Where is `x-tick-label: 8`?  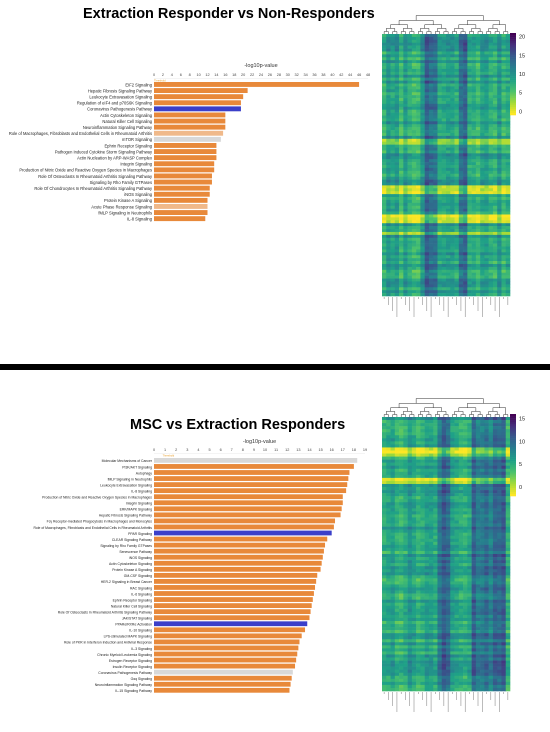 x-tick-label: 8 is located at coordinates (190, 75).